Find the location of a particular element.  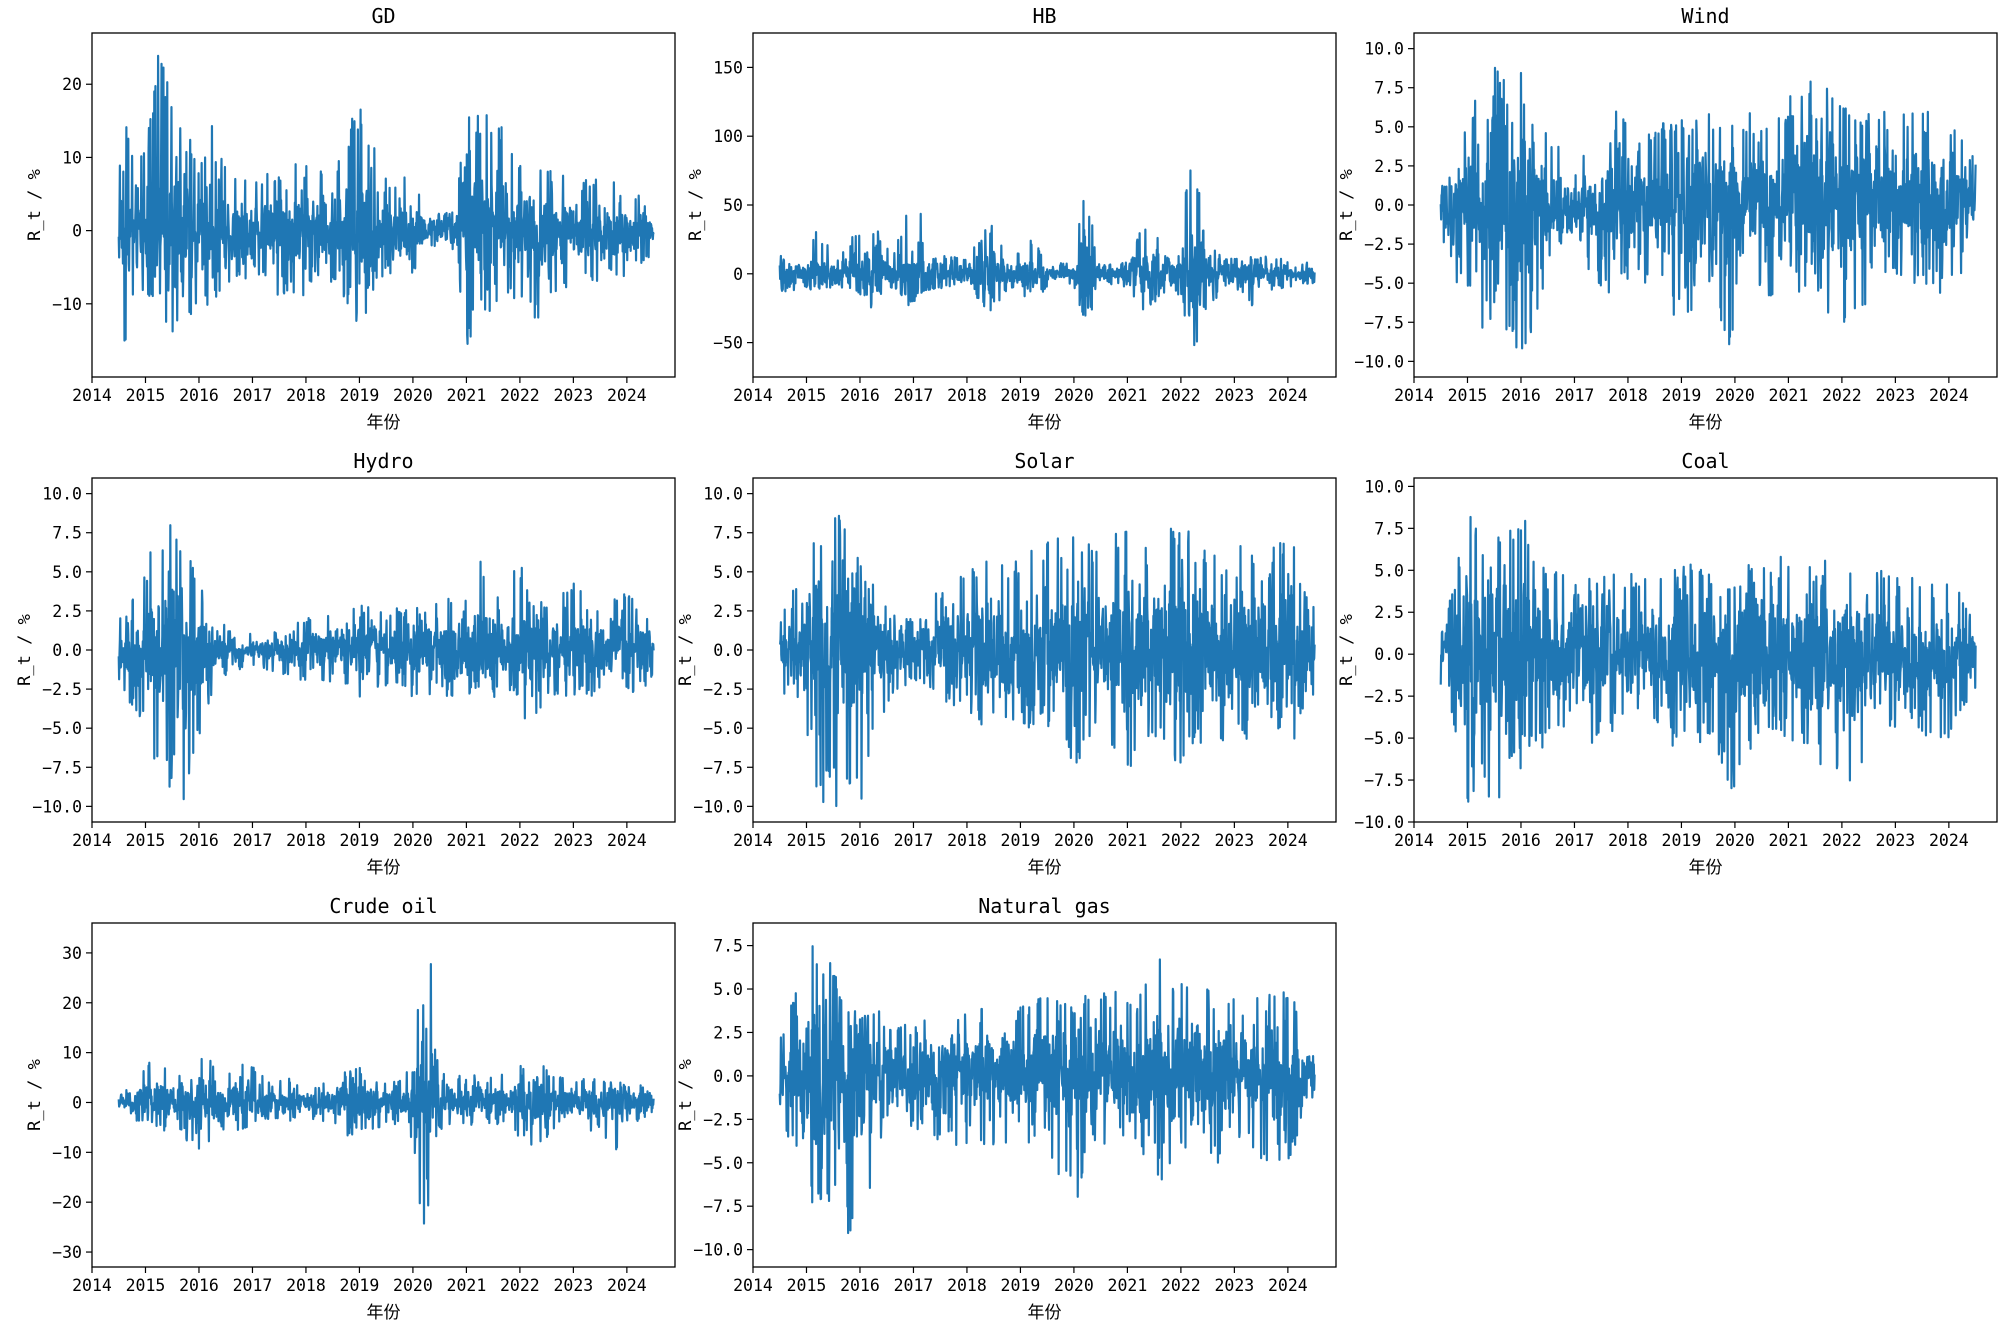

y-tick-label: 10 is located at coordinates (72, 1053).